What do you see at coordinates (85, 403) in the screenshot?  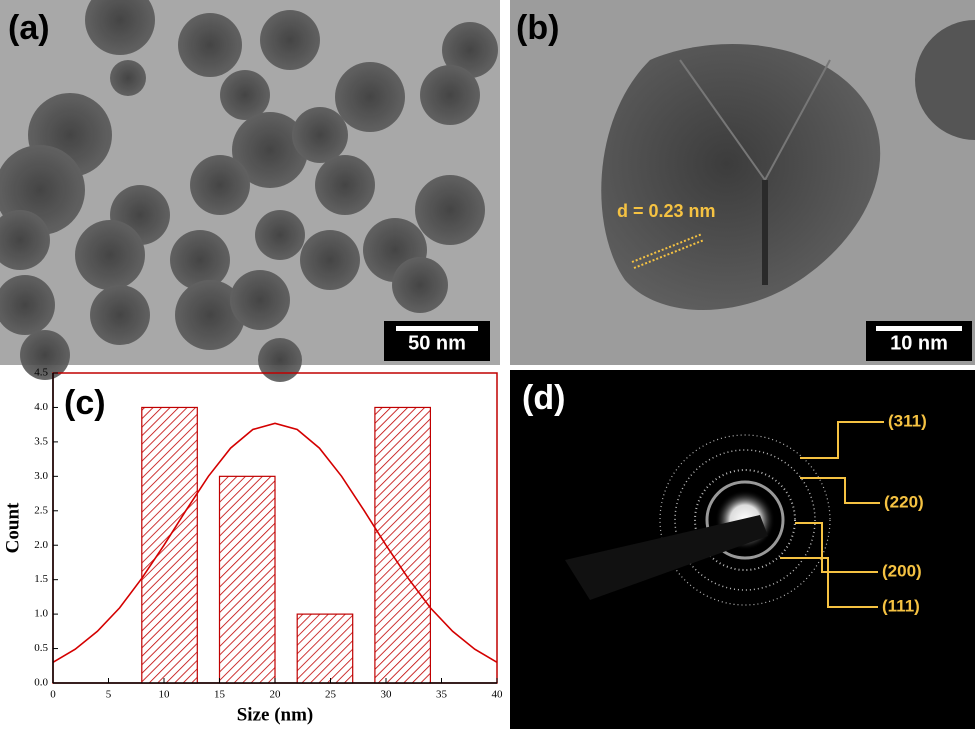 I see `panel-label: (c)` at bounding box center [85, 403].